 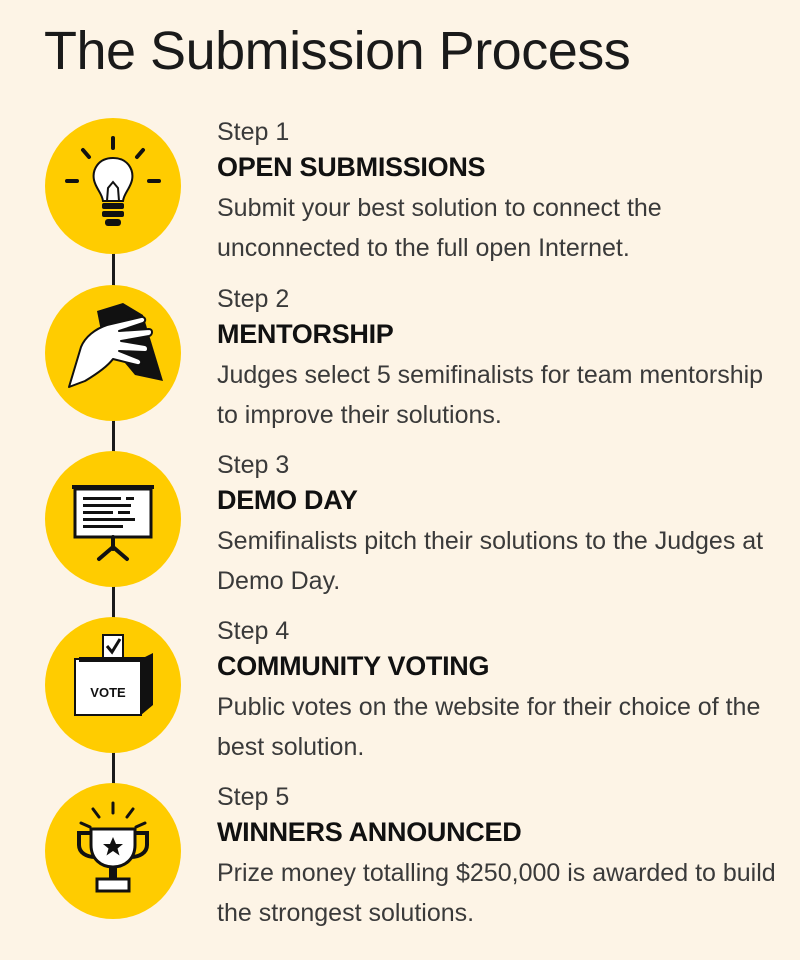 I want to click on step-heading: MENTORSHIP, so click(x=305, y=334).